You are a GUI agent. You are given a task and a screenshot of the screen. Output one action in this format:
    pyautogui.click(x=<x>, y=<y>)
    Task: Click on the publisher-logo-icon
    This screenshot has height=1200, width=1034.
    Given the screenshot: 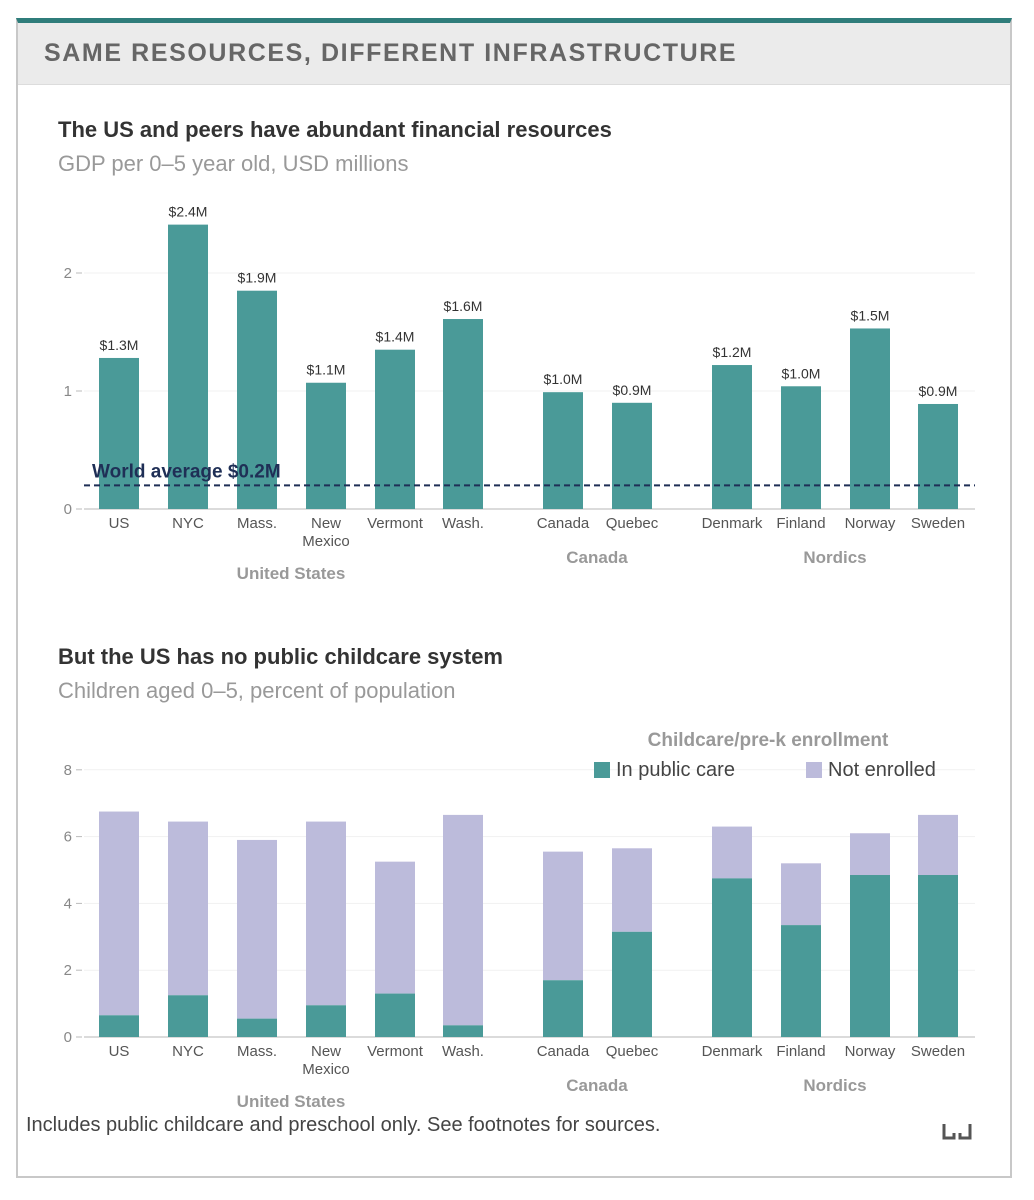 What is the action you would take?
    pyautogui.click(x=957, y=1132)
    